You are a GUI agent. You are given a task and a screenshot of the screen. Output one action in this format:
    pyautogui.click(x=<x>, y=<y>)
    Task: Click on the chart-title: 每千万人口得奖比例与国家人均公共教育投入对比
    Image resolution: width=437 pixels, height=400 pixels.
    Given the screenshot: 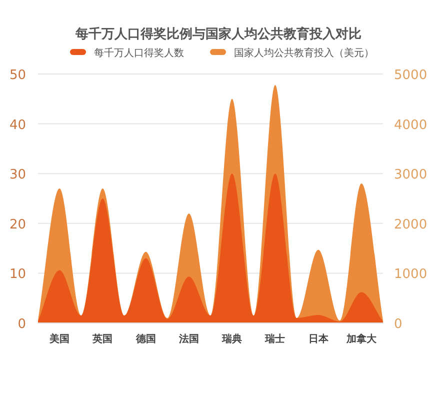 What is the action you would take?
    pyautogui.click(x=218, y=34)
    